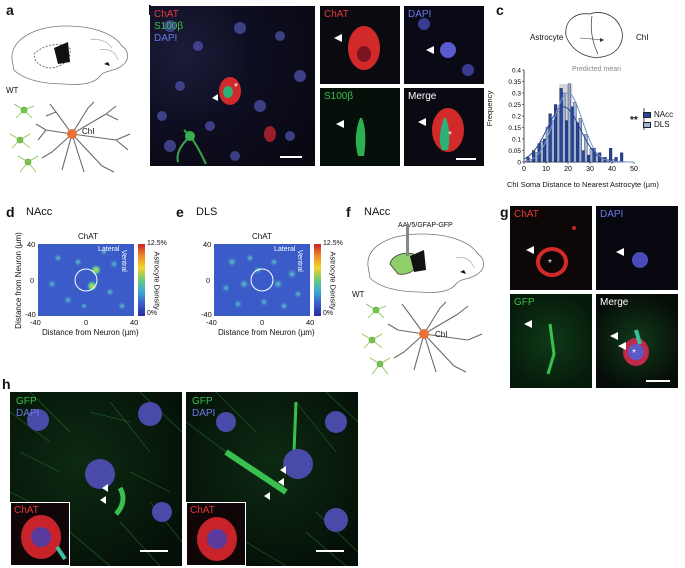  I want to click on panel-b-crop-merge: * Merge, so click(444, 127).